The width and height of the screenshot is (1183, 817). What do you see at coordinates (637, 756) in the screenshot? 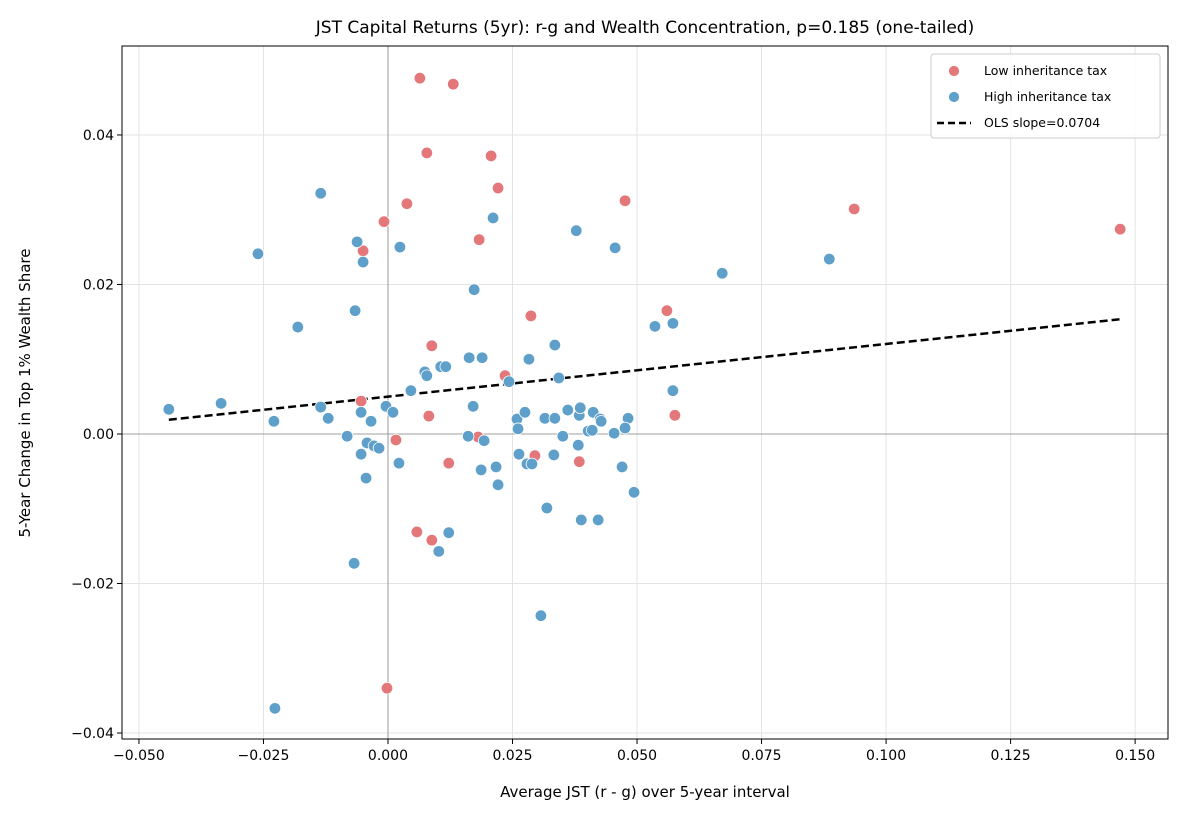
I see `x-tick-label: 0.050` at bounding box center [637, 756].